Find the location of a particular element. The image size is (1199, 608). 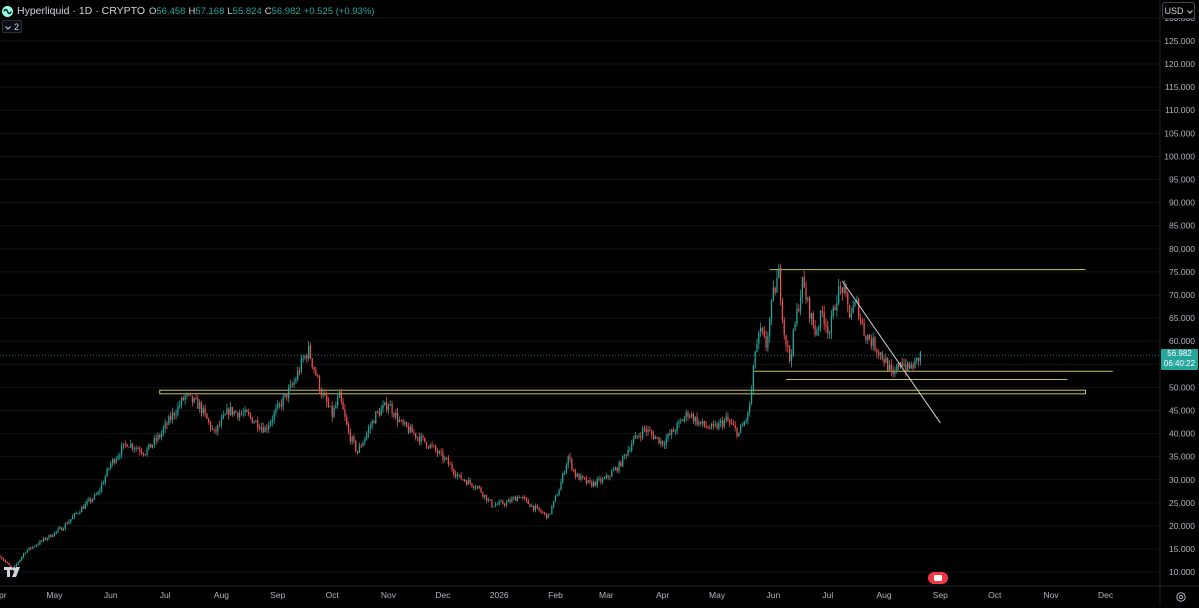

indicators-toggle-button: 2 is located at coordinates (12, 26).